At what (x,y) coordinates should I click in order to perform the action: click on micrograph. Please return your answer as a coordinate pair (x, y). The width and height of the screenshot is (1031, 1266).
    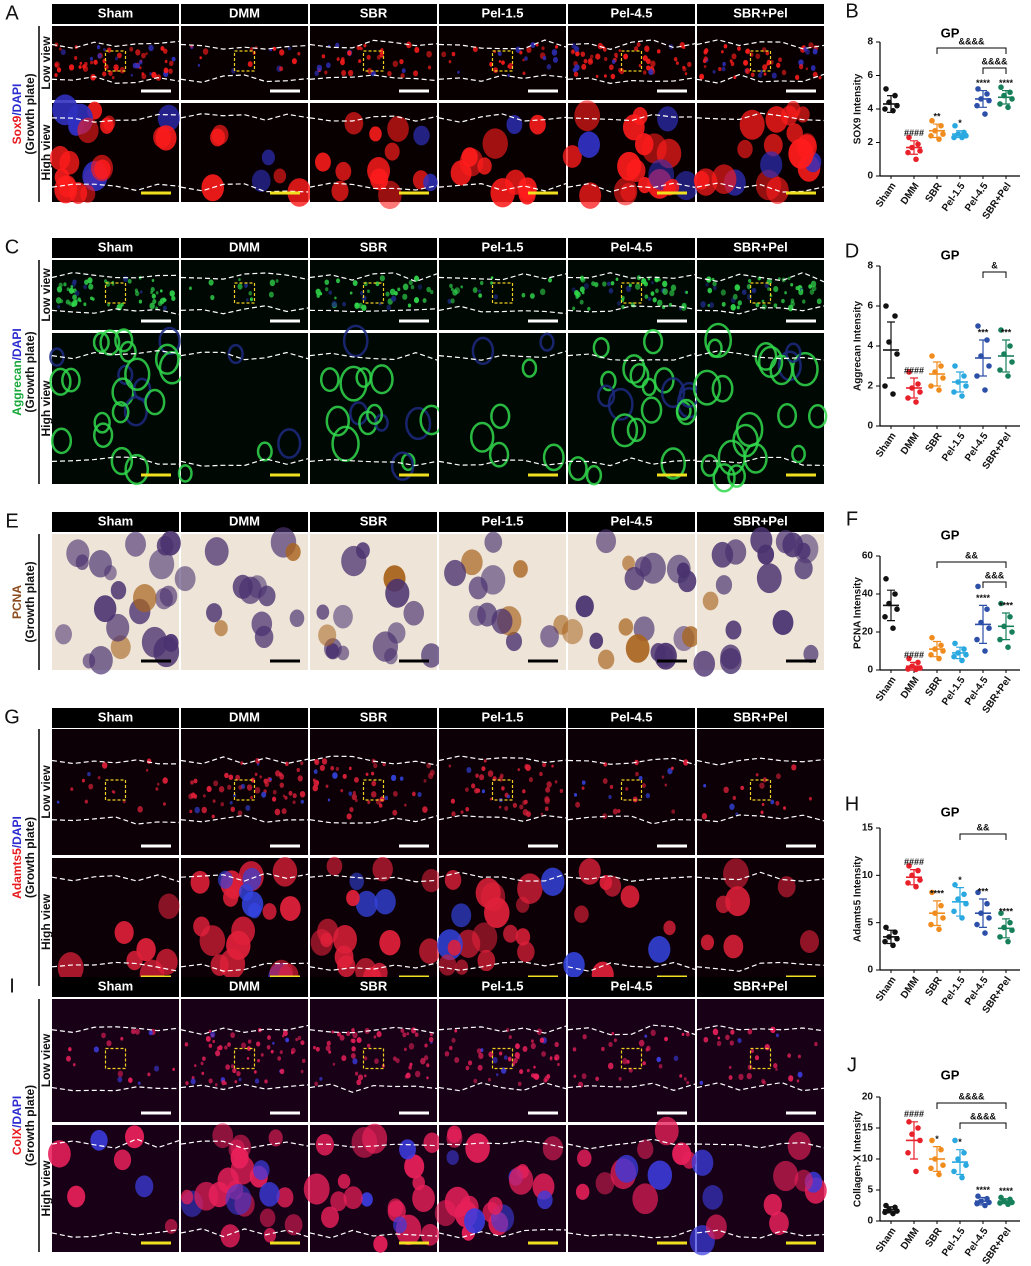
    Looking at the image, I should click on (631, 1060).